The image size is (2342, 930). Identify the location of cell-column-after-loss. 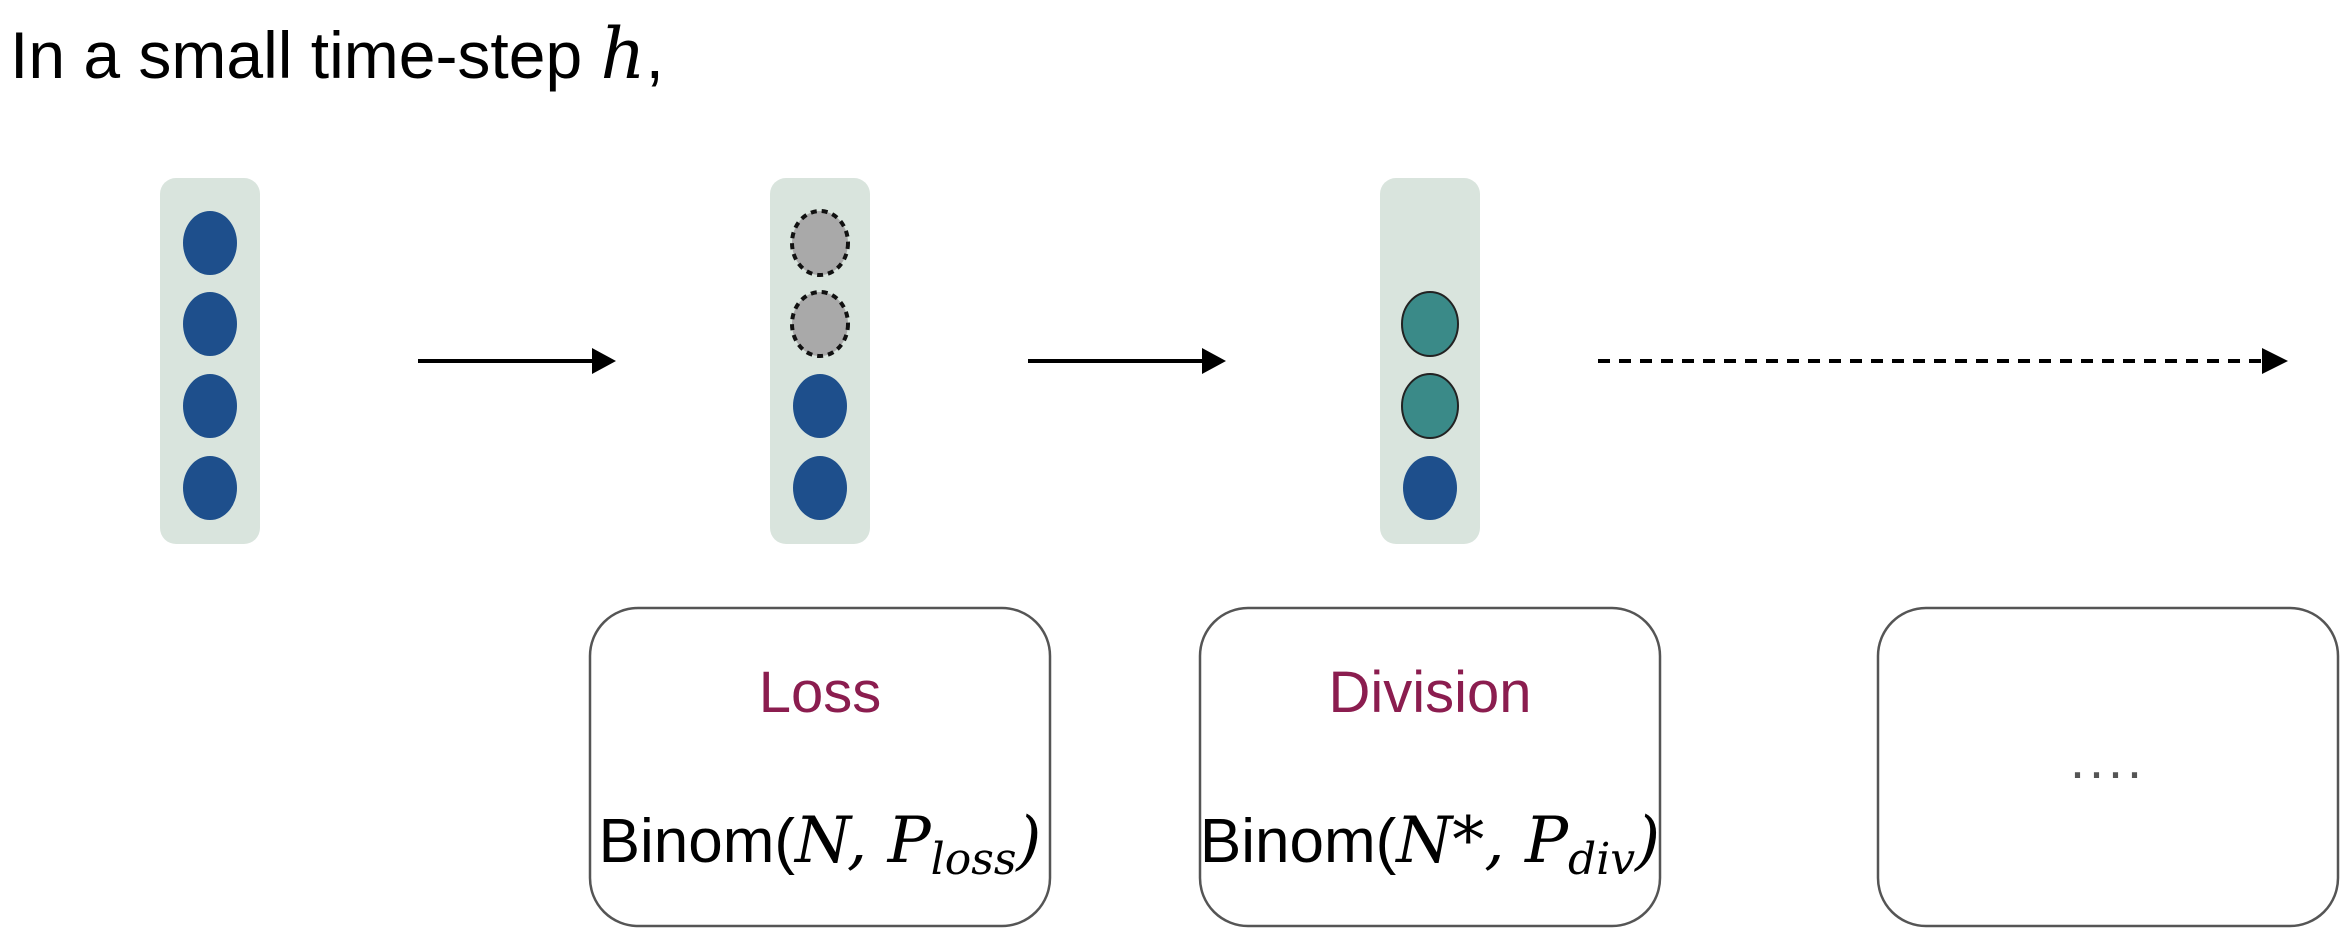
(820, 361).